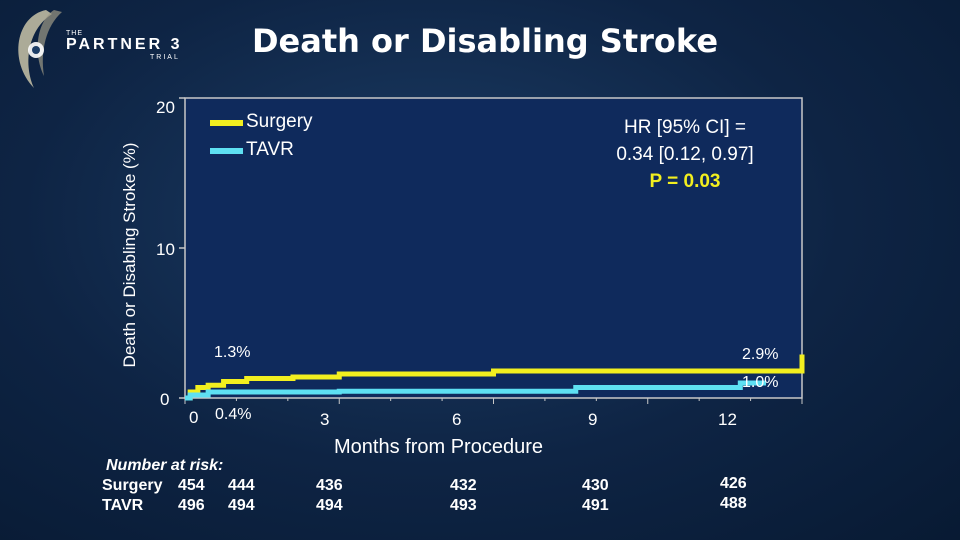  I want to click on risk-tavr-0: 496, so click(191, 505).